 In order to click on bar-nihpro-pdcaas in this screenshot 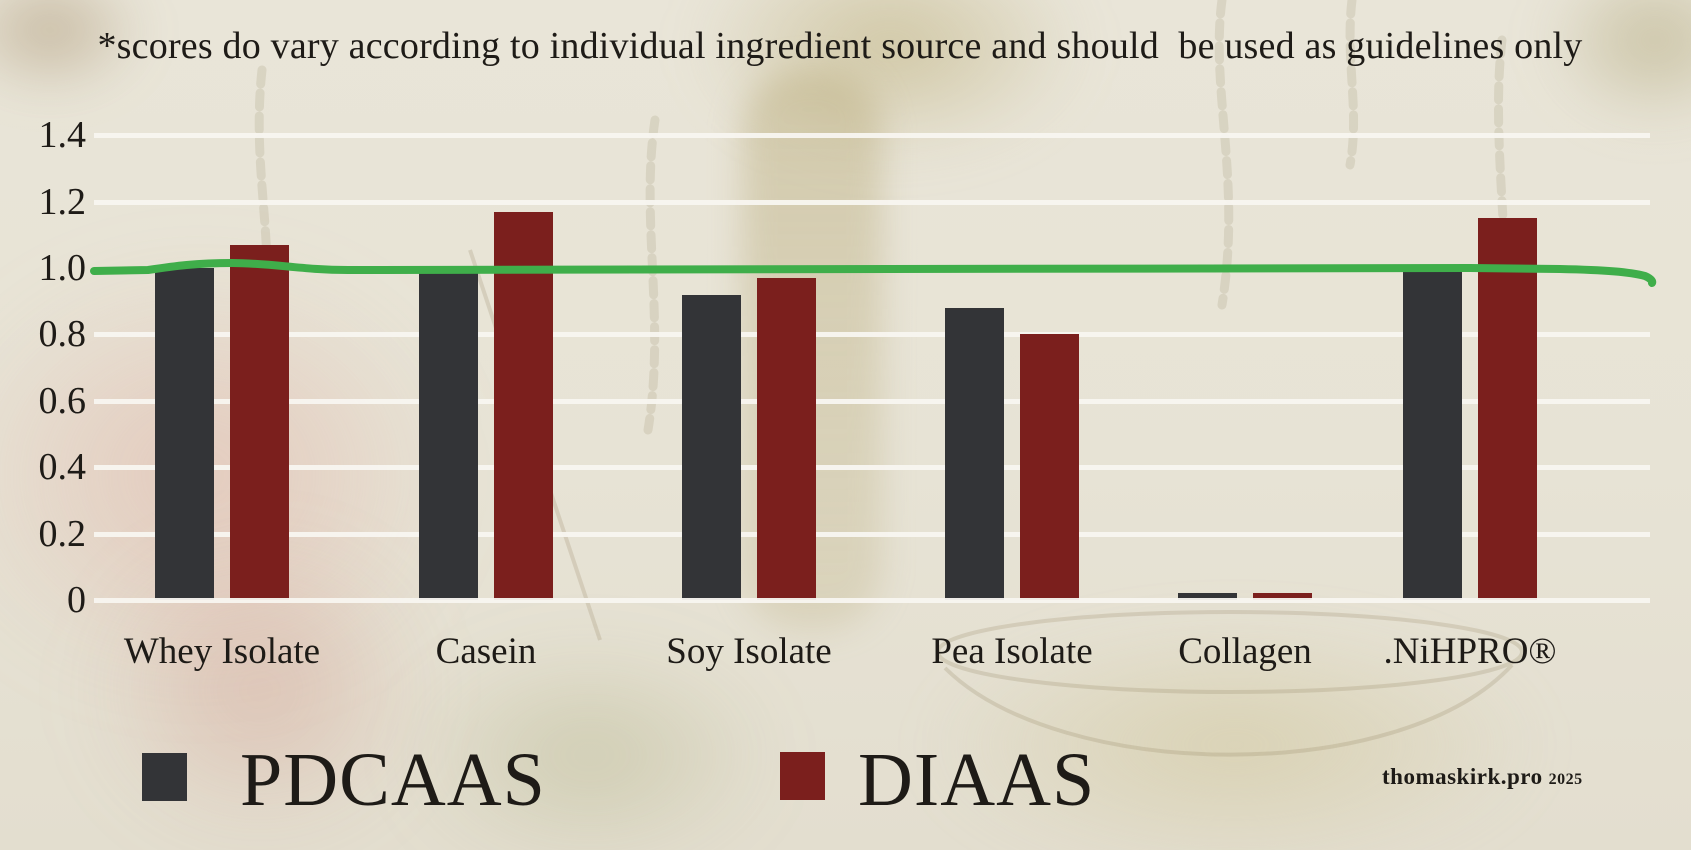, I will do `click(1432, 434)`.